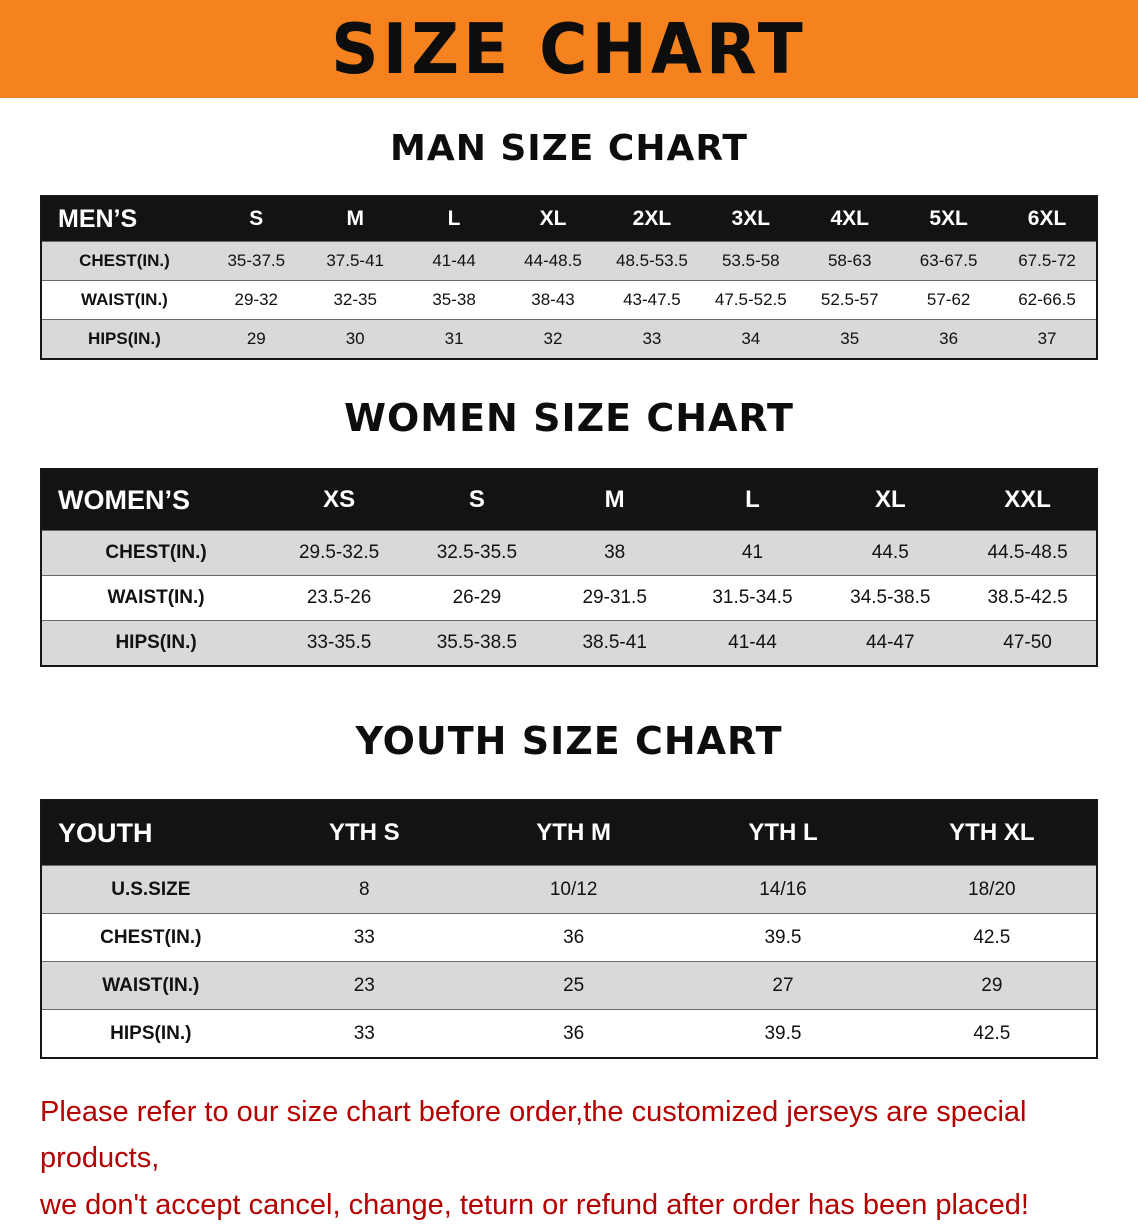 Image resolution: width=1138 pixels, height=1228 pixels. I want to click on size-cell: 33-35.5, so click(339, 643).